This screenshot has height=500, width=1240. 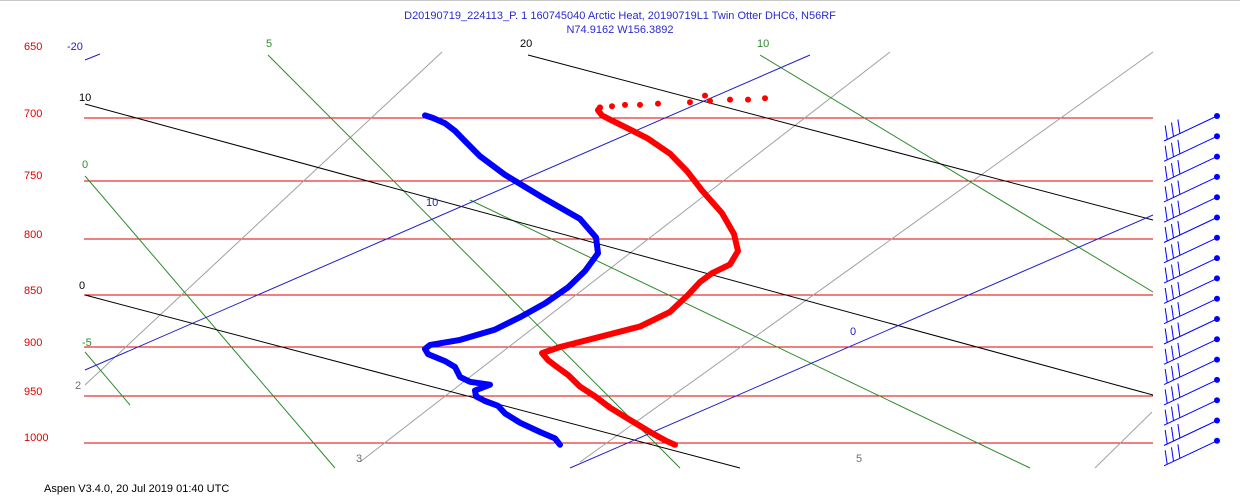 I want to click on isotherm-label-1: 10, so click(x=432, y=203).